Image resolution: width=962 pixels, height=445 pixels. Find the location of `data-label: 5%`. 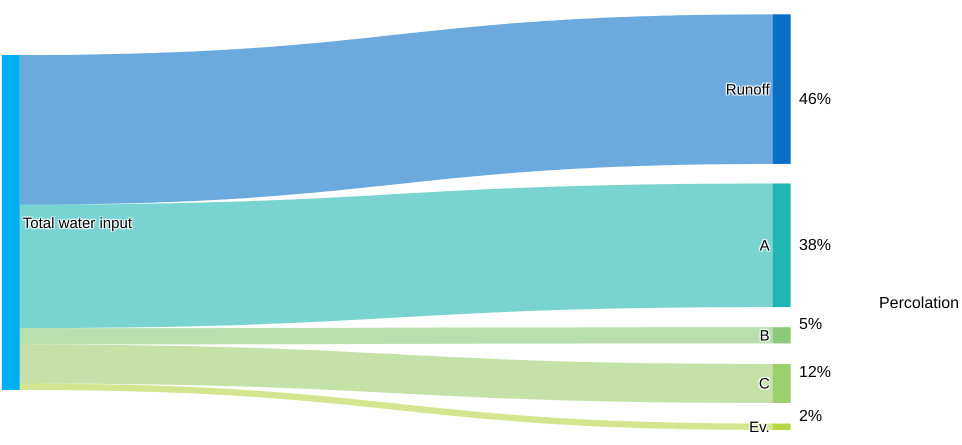

data-label: 5% is located at coordinates (810, 324).